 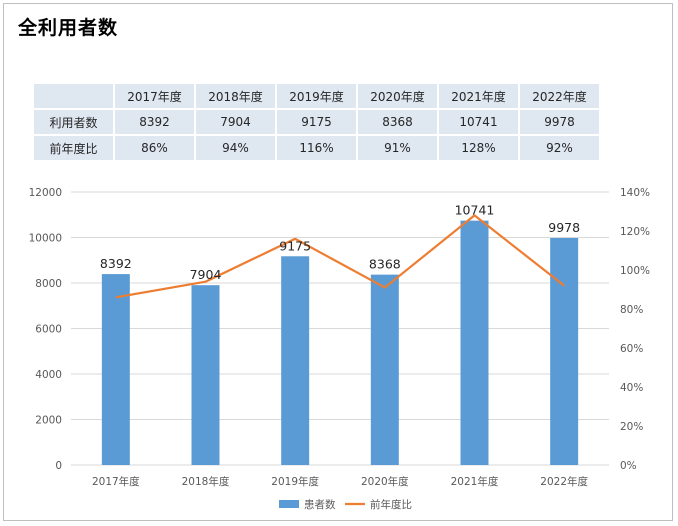 What do you see at coordinates (631, 427) in the screenshot?
I see `right-axis-tick-label: 20%` at bounding box center [631, 427].